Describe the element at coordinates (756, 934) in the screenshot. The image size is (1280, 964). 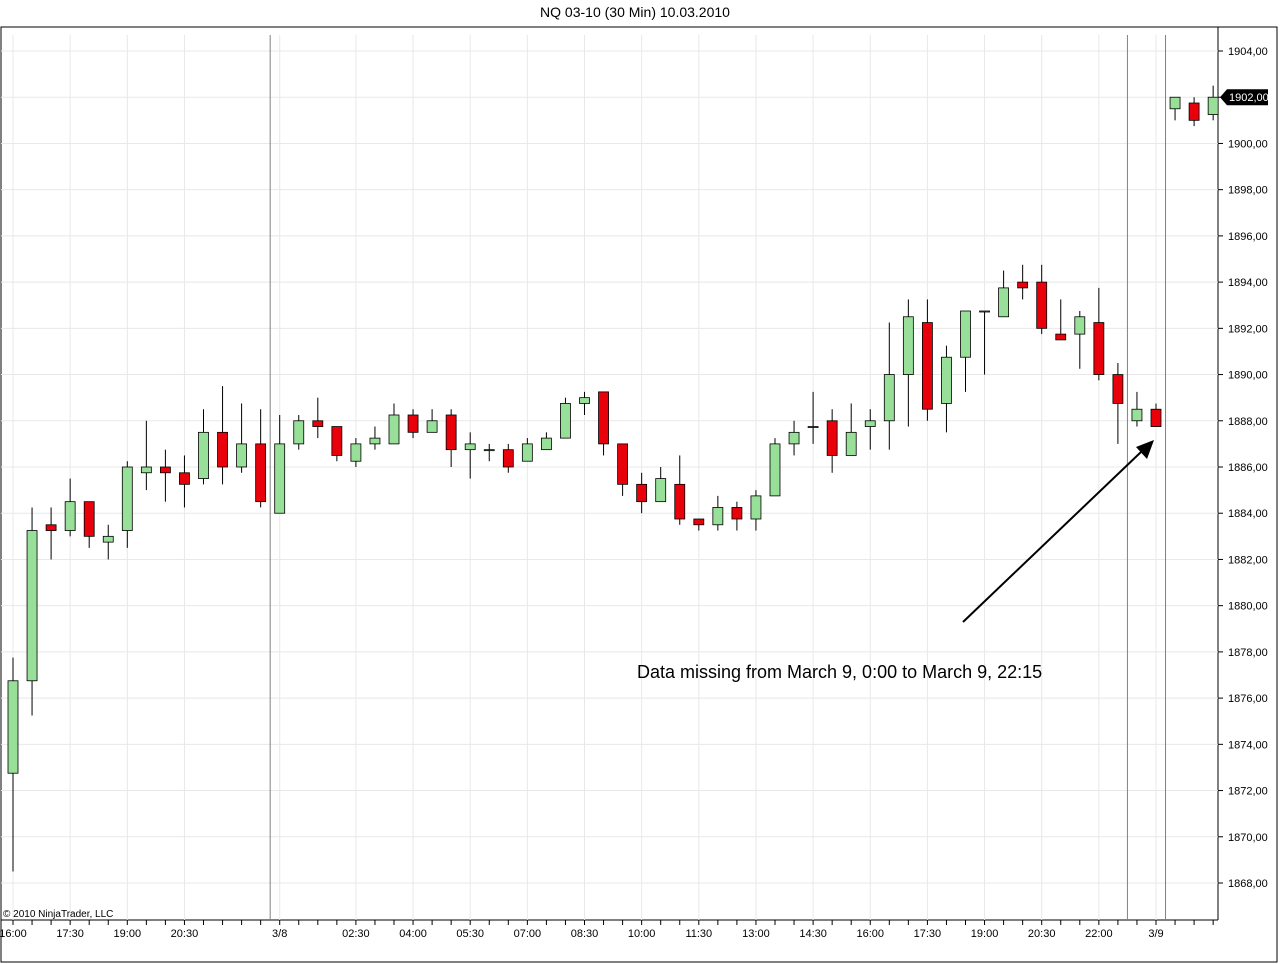
I see `x-tick-label: 13:00` at that location.